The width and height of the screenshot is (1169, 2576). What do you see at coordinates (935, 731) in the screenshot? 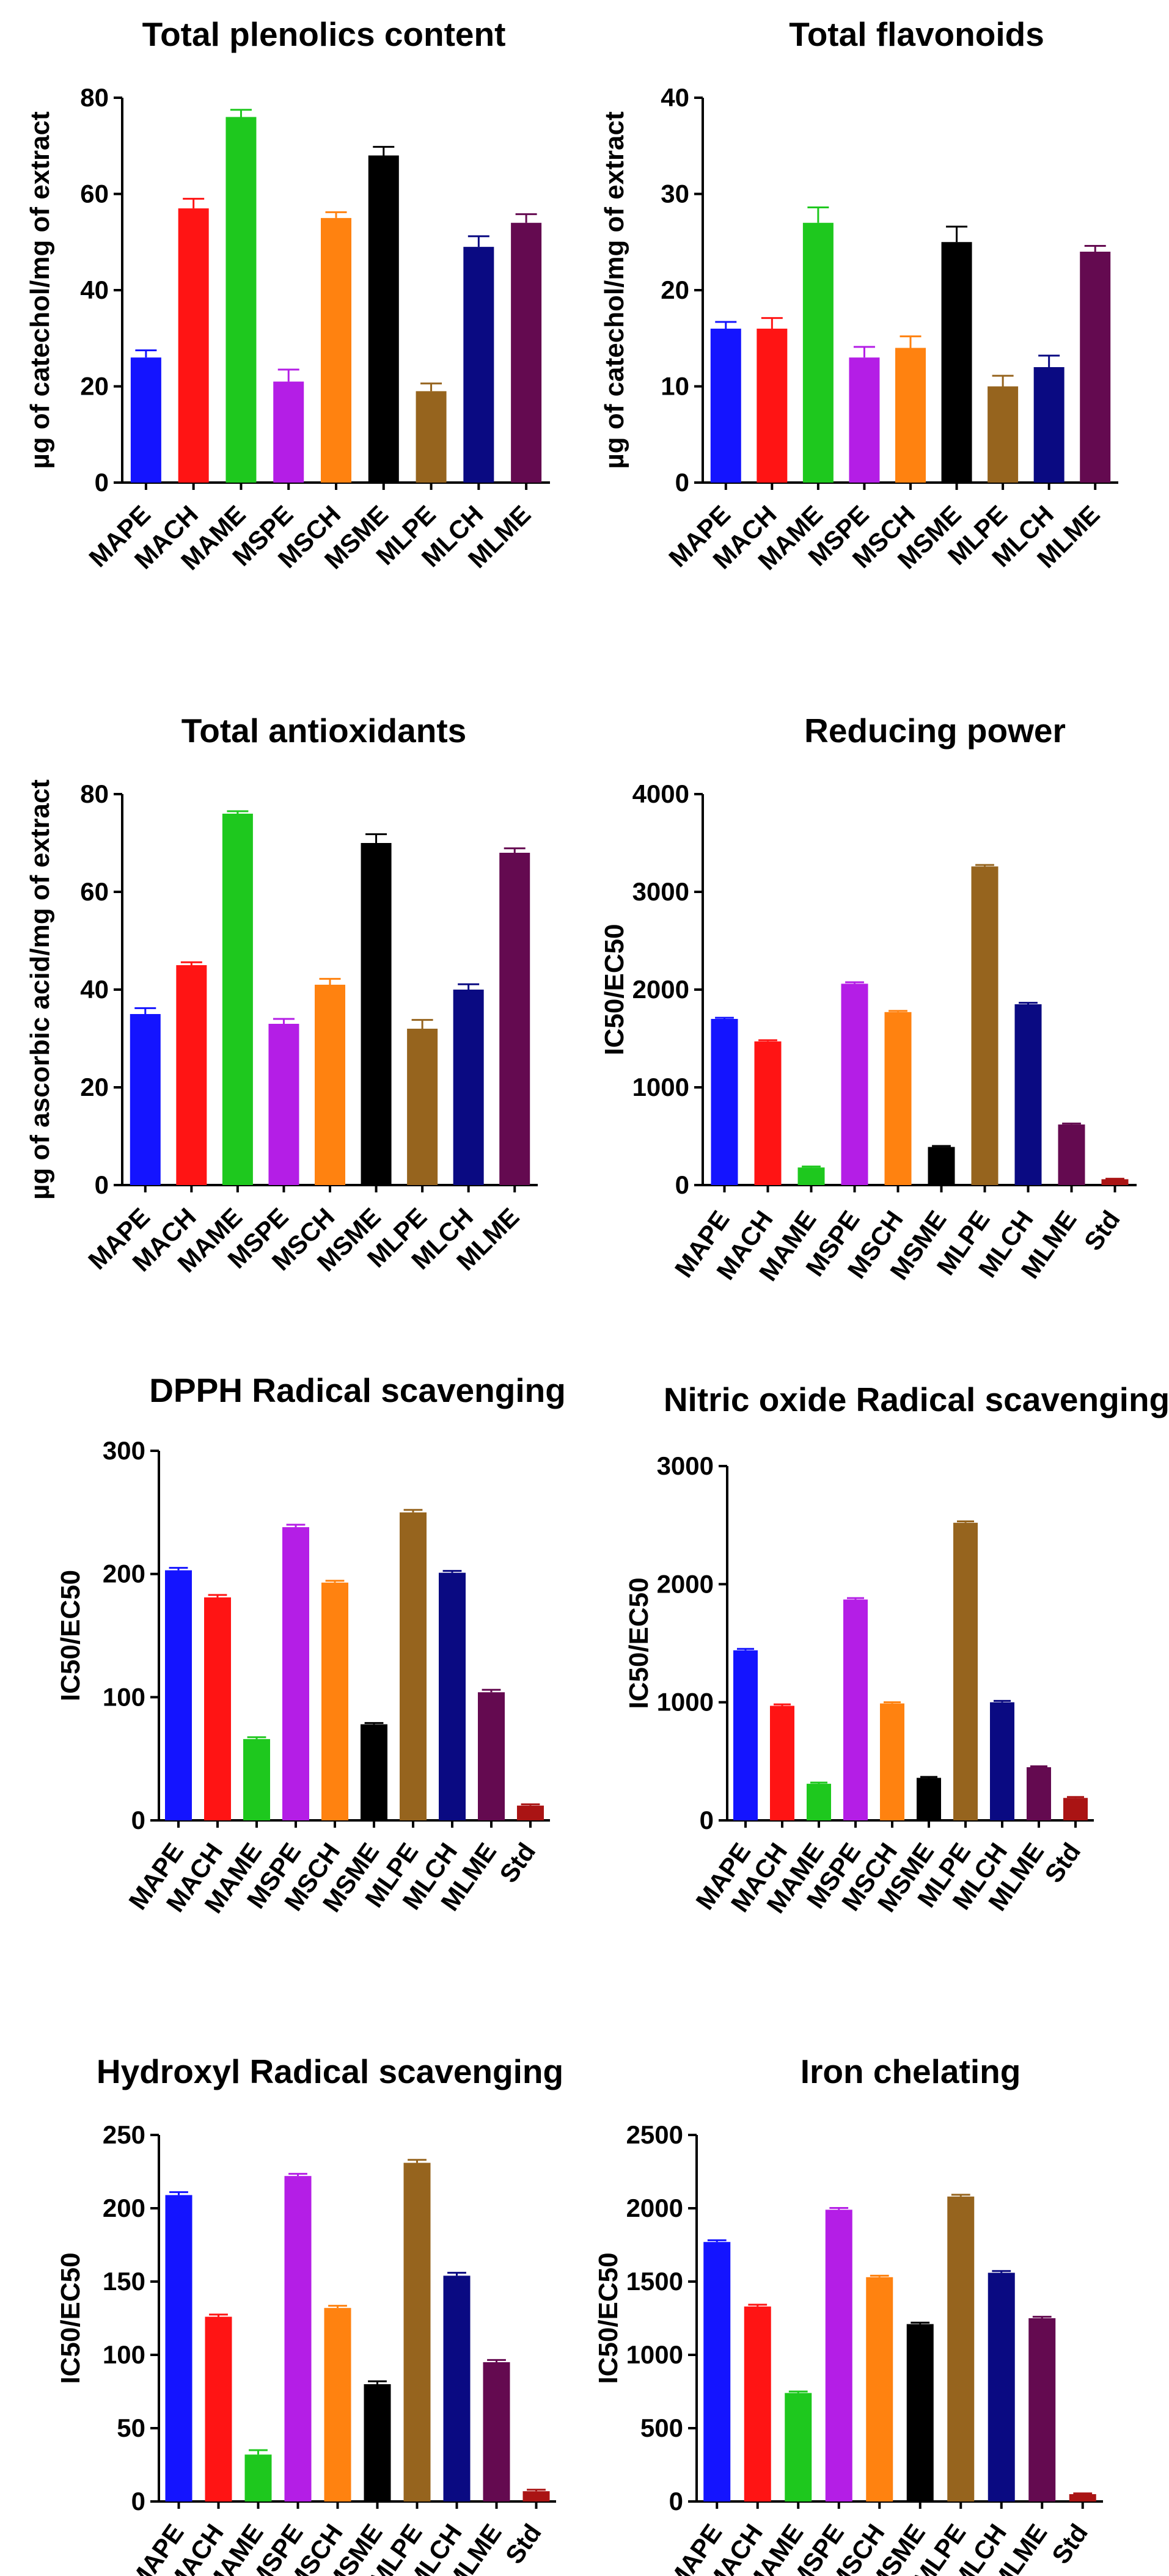
I see `chart-title: Reducing power` at bounding box center [935, 731].